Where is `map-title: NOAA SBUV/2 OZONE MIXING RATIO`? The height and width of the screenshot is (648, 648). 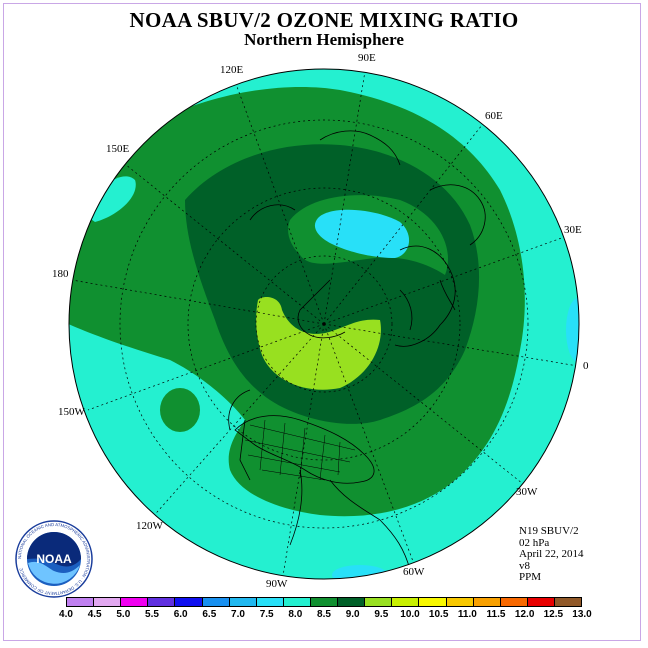 map-title: NOAA SBUV/2 OZONE MIXING RATIO is located at coordinates (324, 20).